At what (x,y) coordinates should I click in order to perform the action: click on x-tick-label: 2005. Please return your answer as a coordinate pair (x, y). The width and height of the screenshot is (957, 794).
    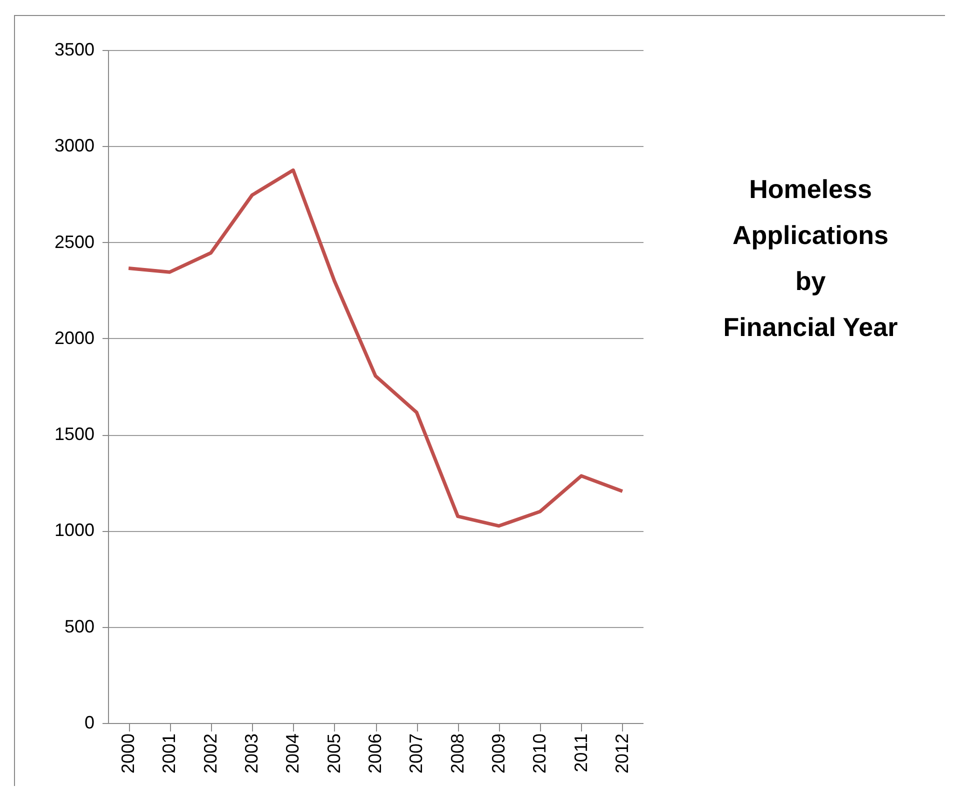
    Looking at the image, I should click on (334, 754).